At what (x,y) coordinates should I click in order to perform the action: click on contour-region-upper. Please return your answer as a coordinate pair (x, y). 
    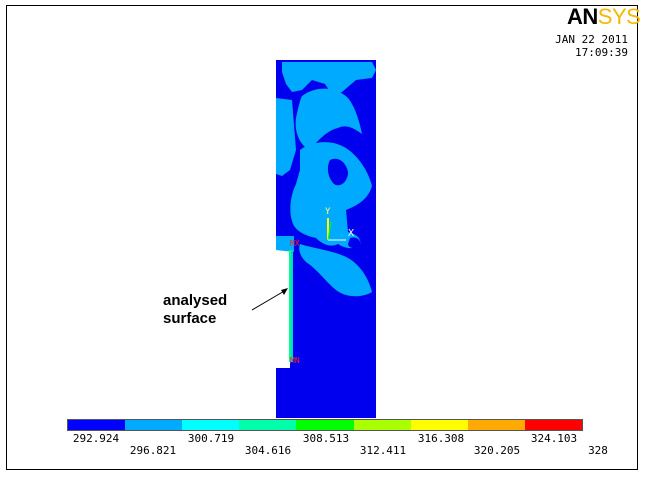
    Looking at the image, I should click on (329, 79).